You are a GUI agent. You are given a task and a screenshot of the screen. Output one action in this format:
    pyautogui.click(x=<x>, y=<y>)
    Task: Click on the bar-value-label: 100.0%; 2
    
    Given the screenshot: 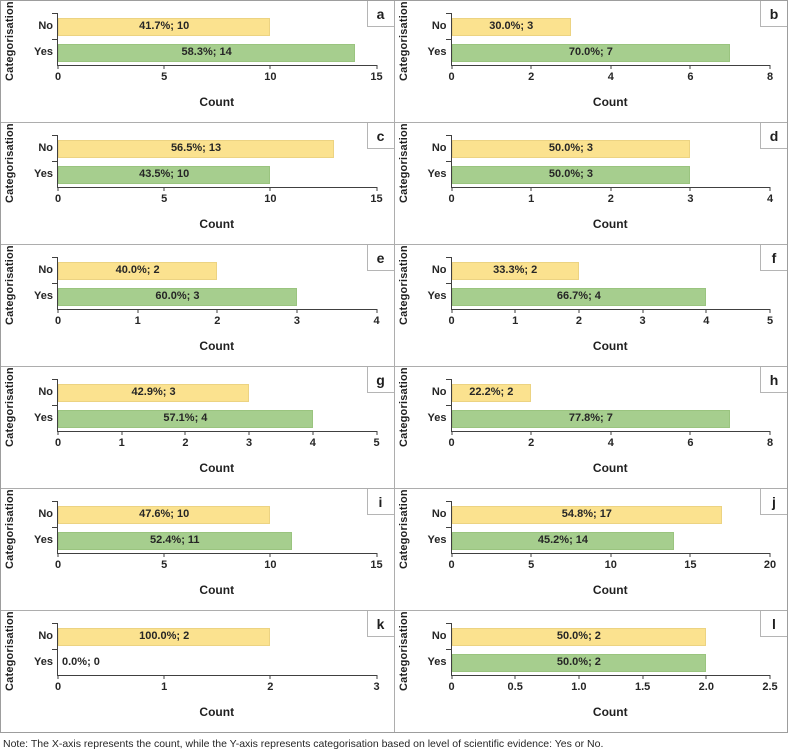 What is the action you would take?
    pyautogui.click(x=164, y=636)
    